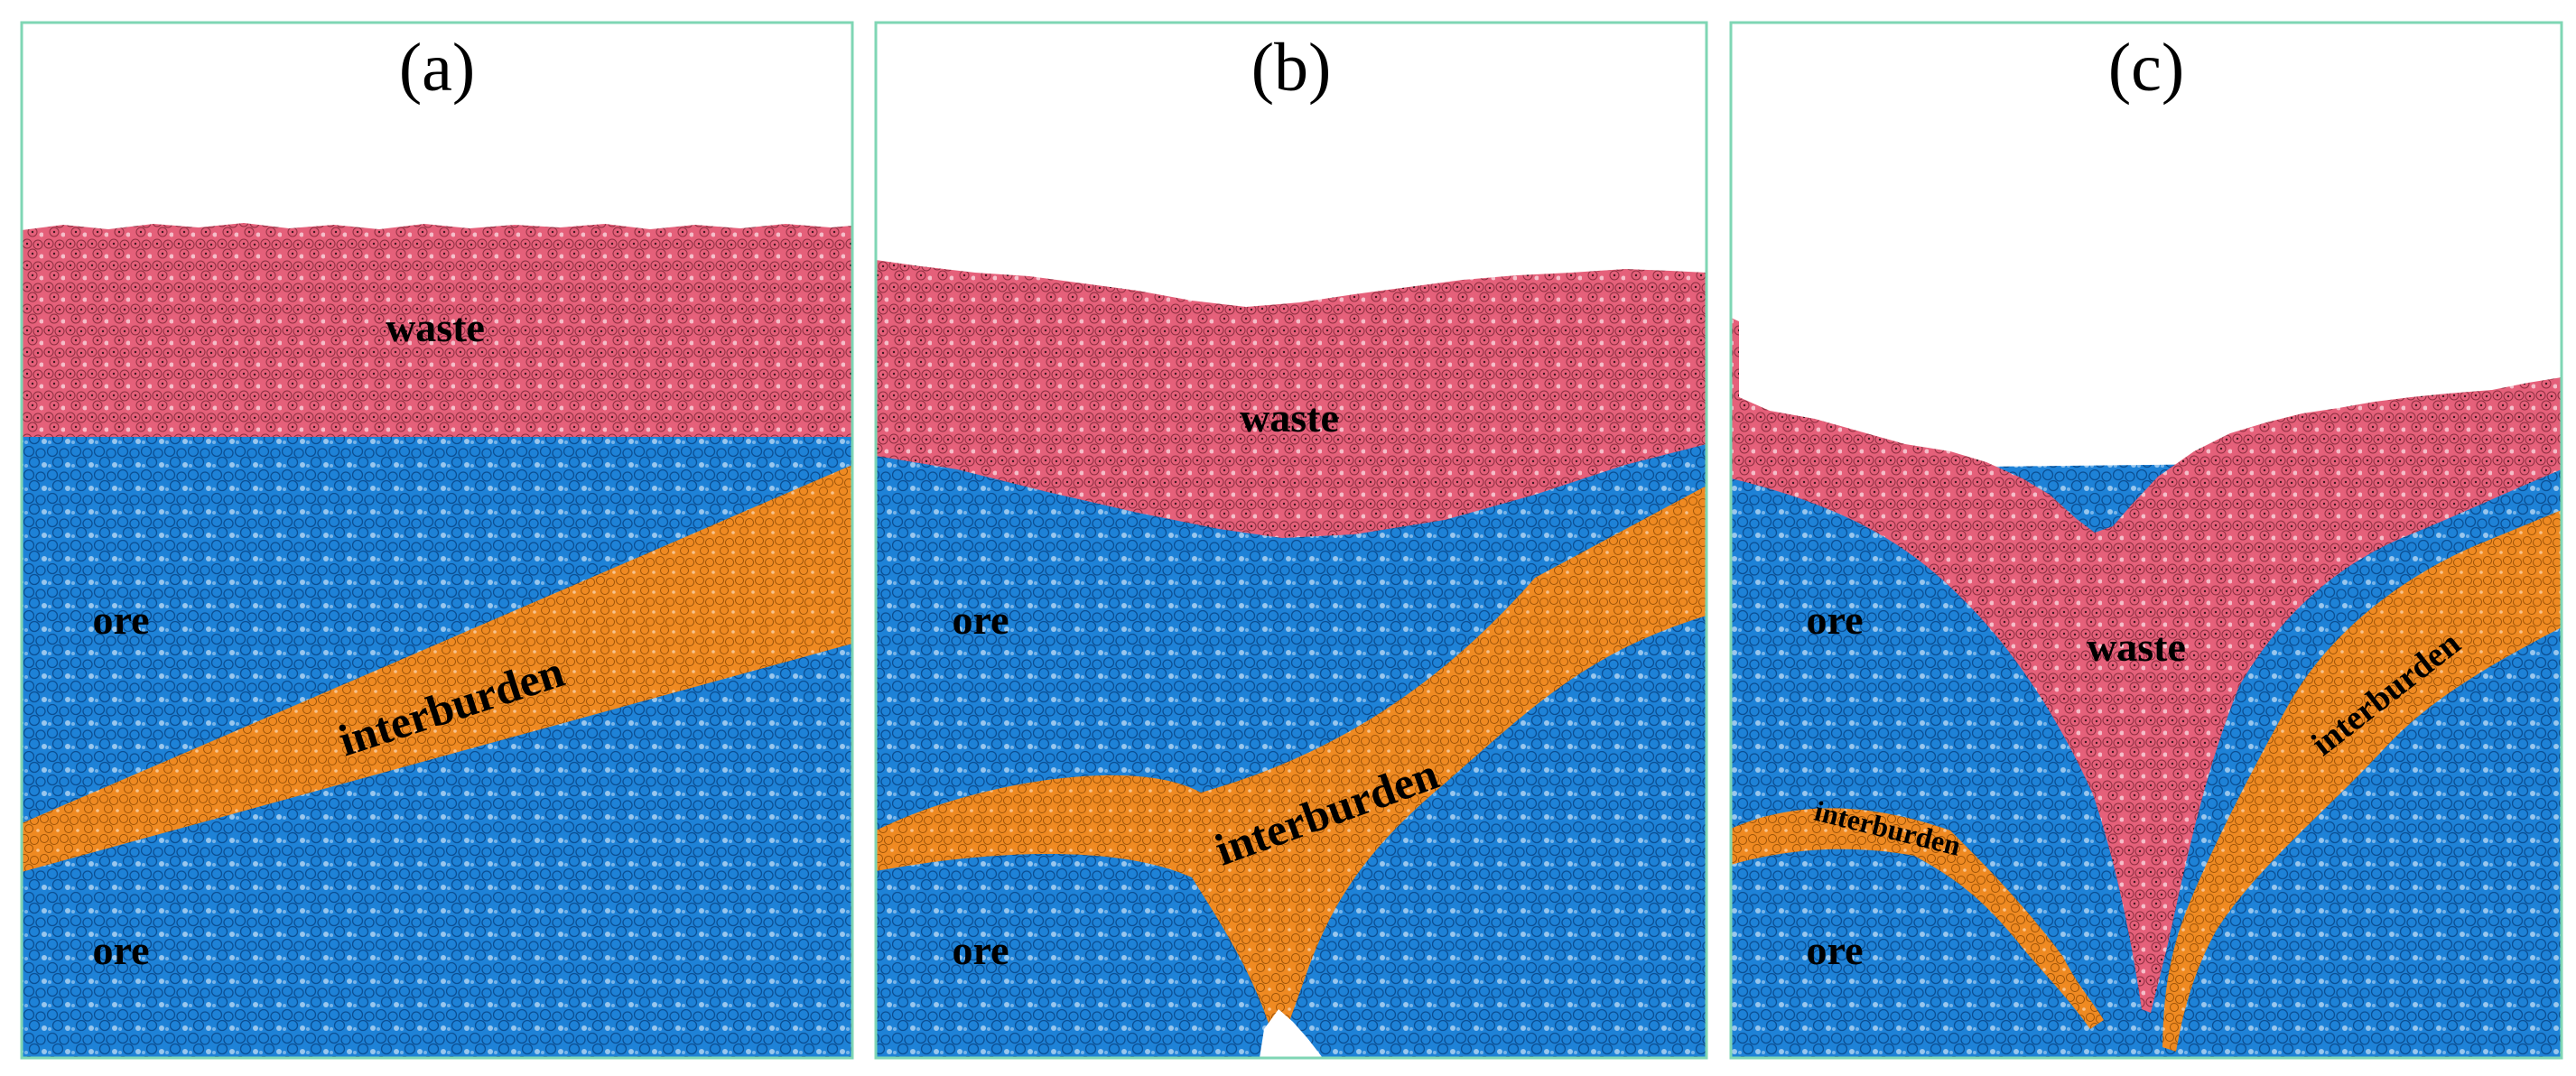 Image resolution: width=2576 pixels, height=1076 pixels. What do you see at coordinates (980, 620) in the screenshot?
I see `panel-b-ore-upper-label: ore` at bounding box center [980, 620].